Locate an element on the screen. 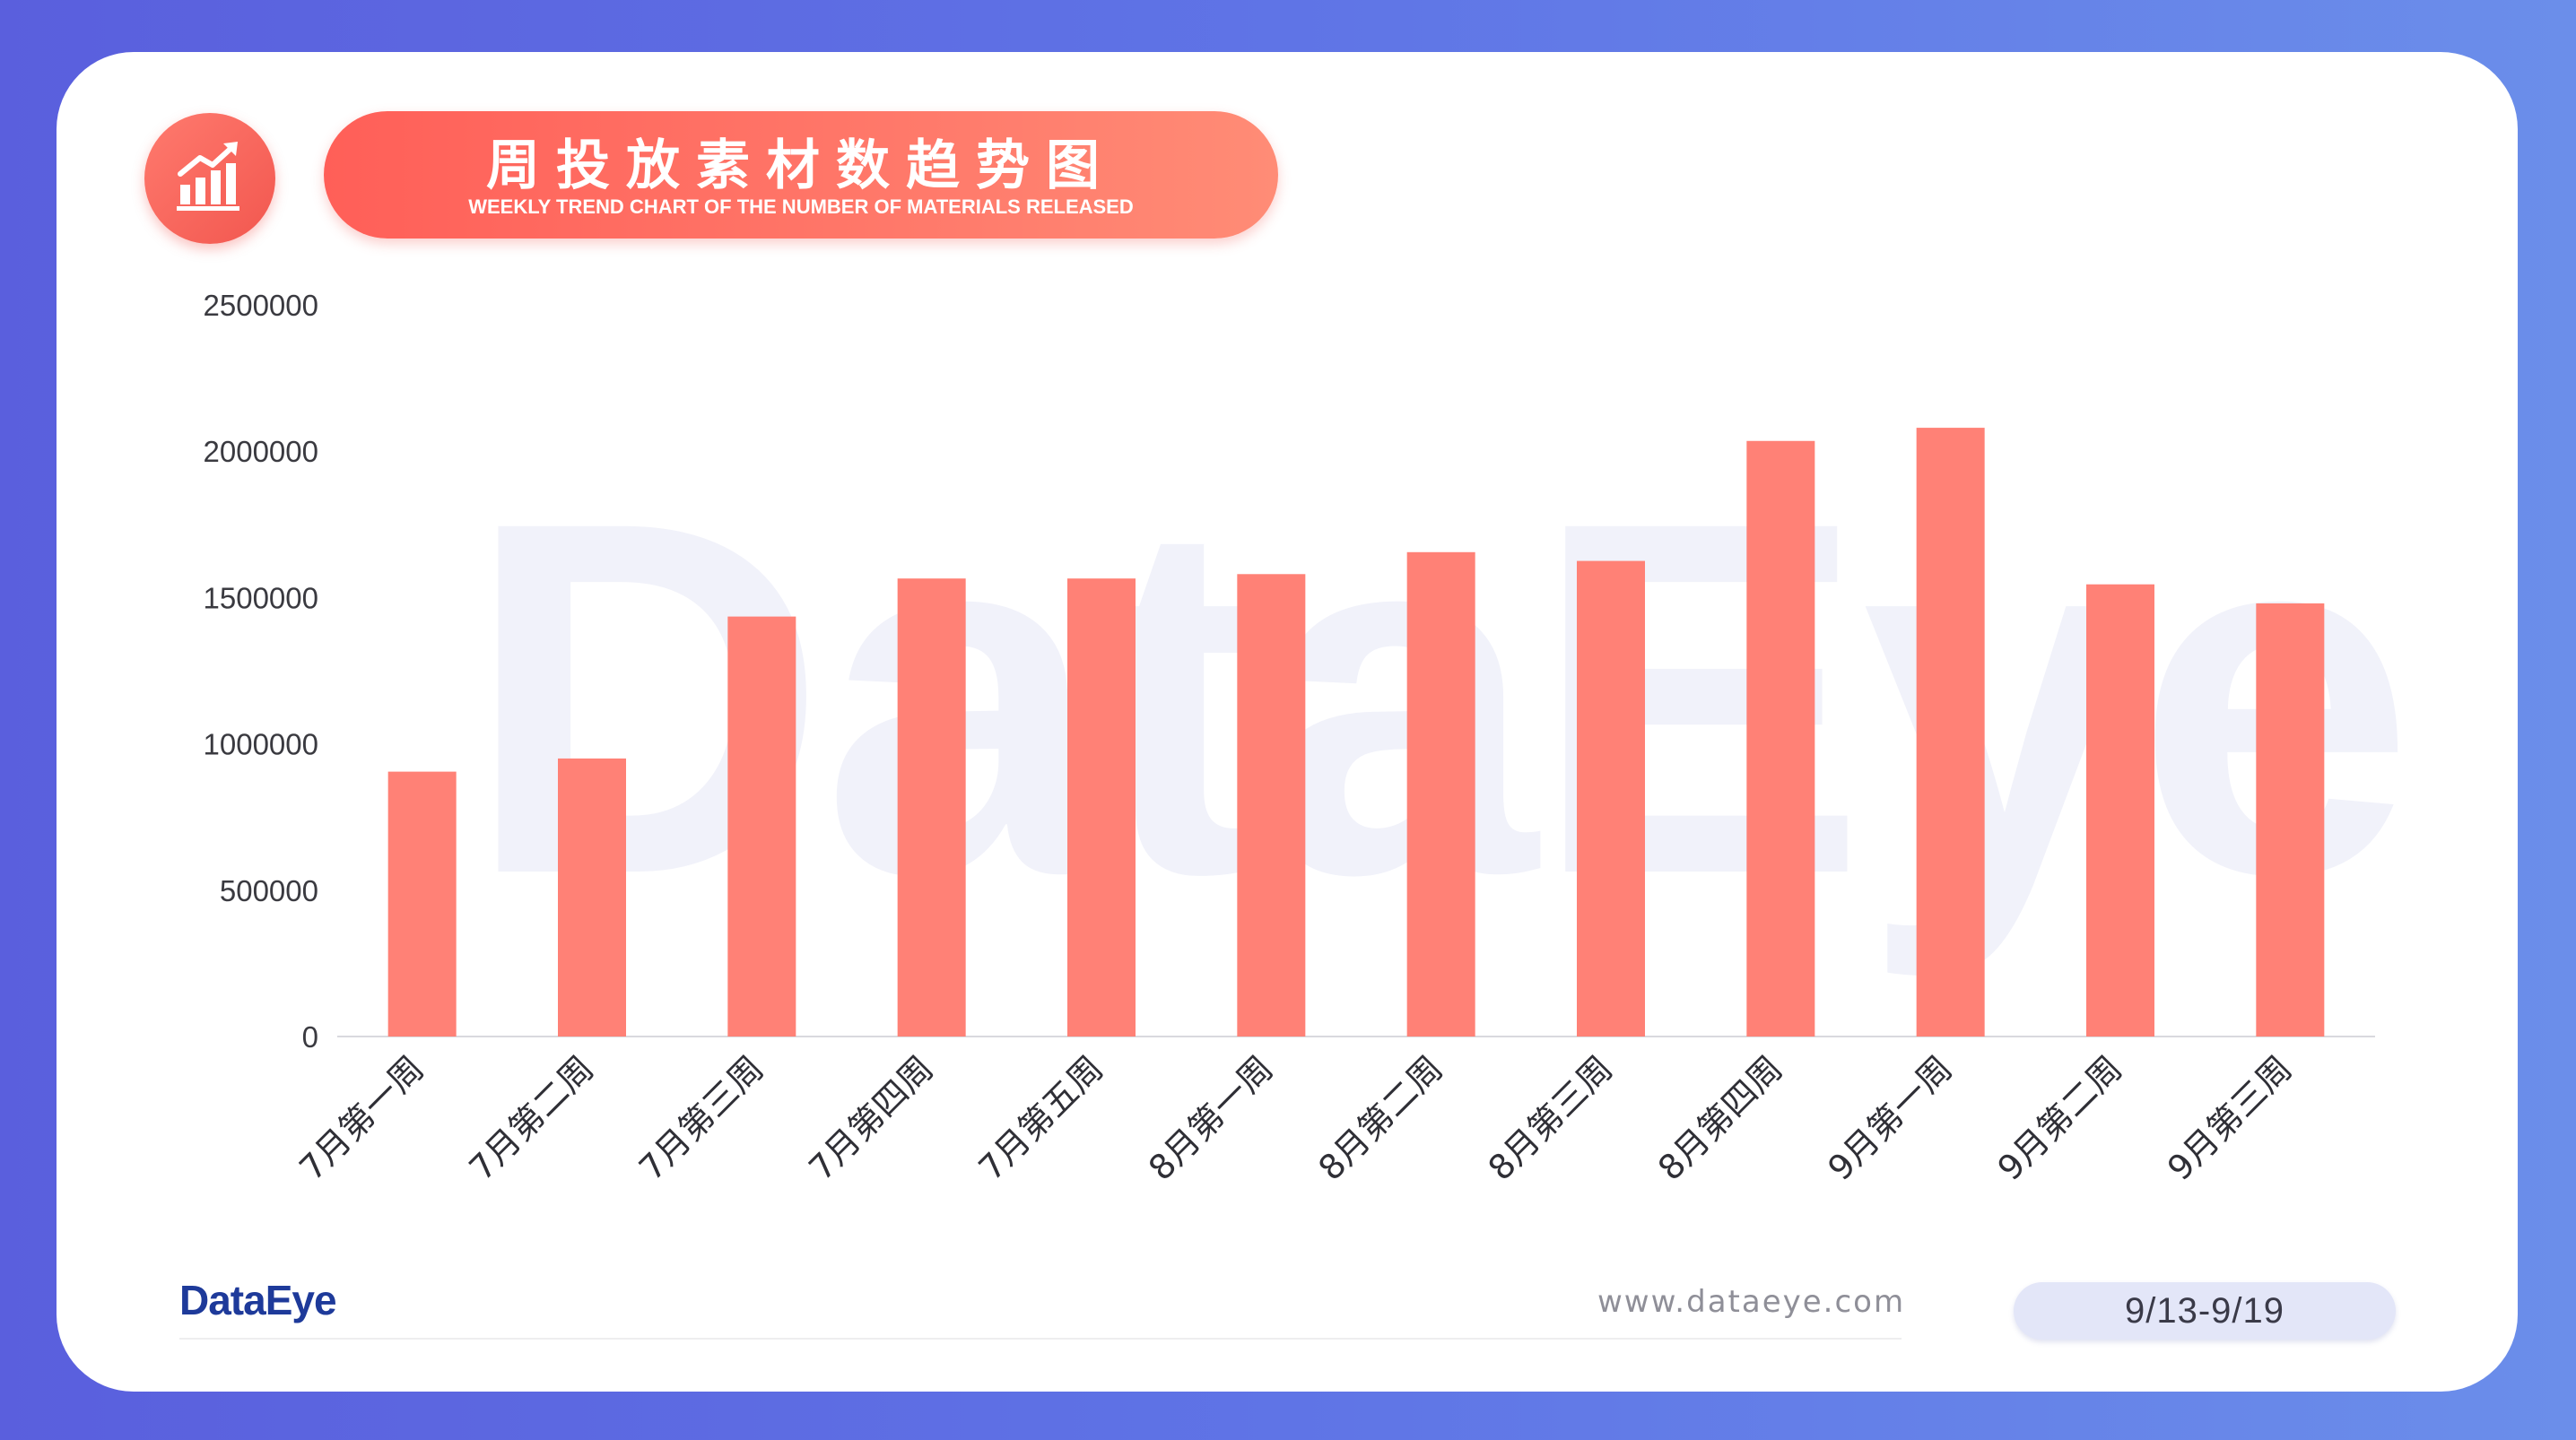 The image size is (2576, 1440). x-tick-label: 7月第二周 is located at coordinates (532, 1118).